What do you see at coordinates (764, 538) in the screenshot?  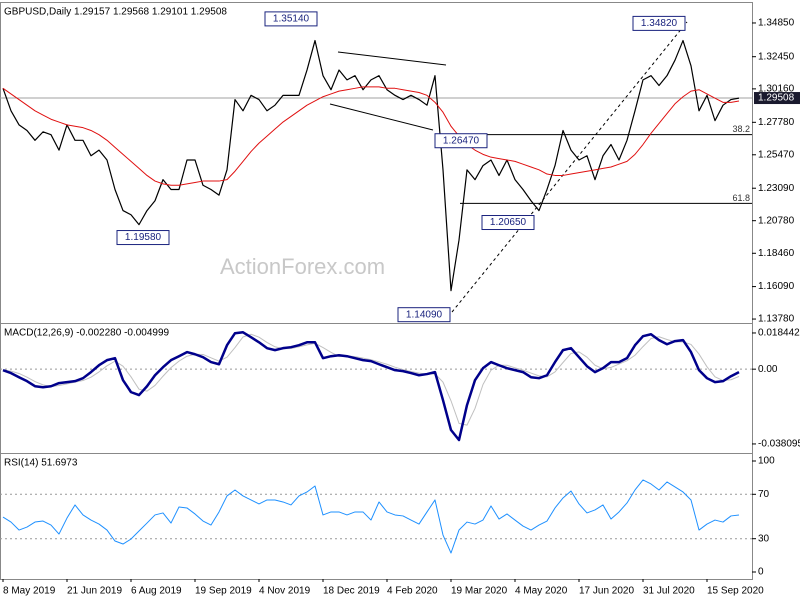 I see `y-tick-label: 30` at bounding box center [764, 538].